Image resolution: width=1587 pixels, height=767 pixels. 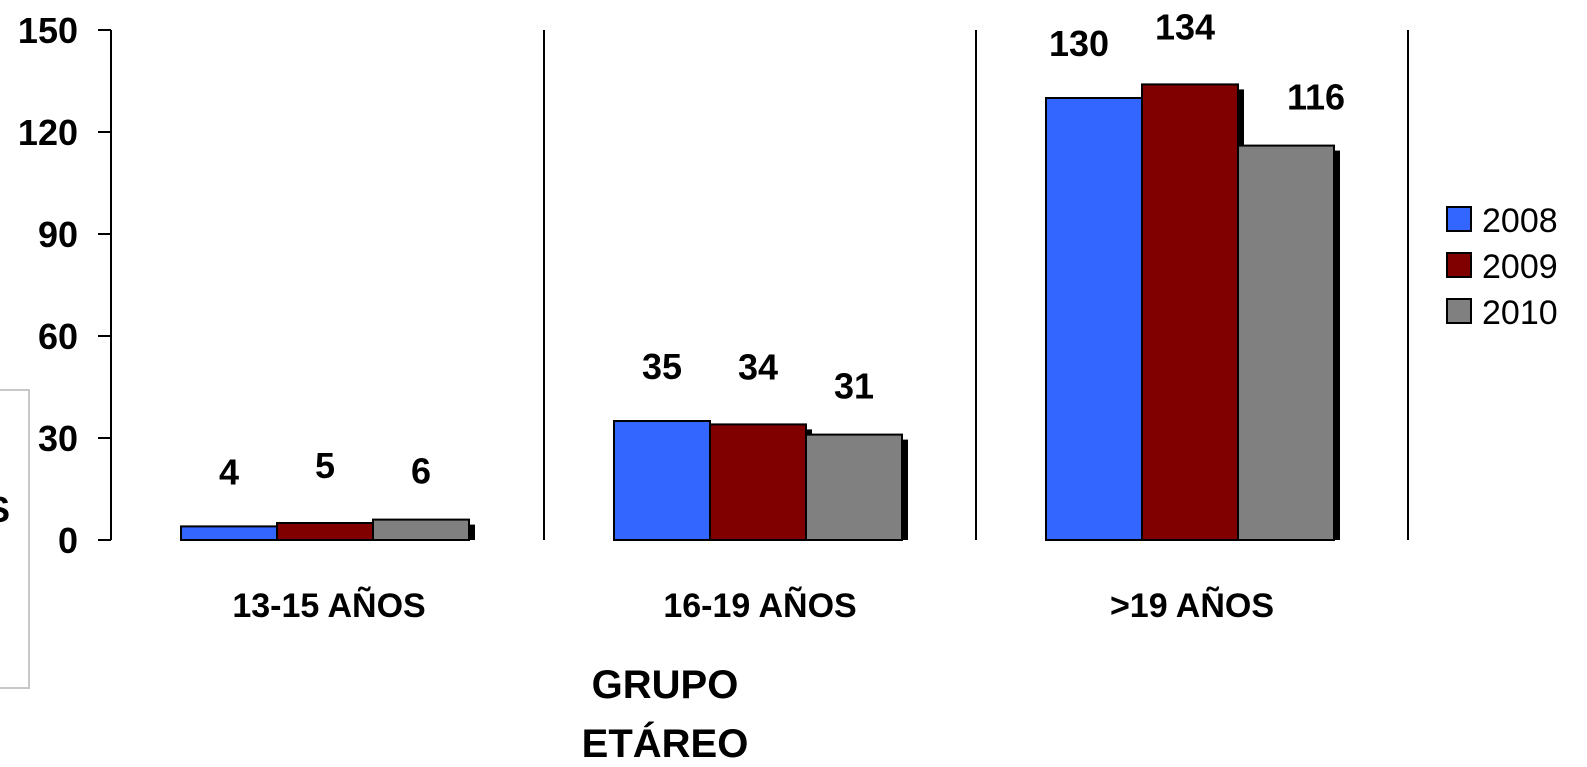 I want to click on legend-swatch-2008, so click(x=1459, y=219).